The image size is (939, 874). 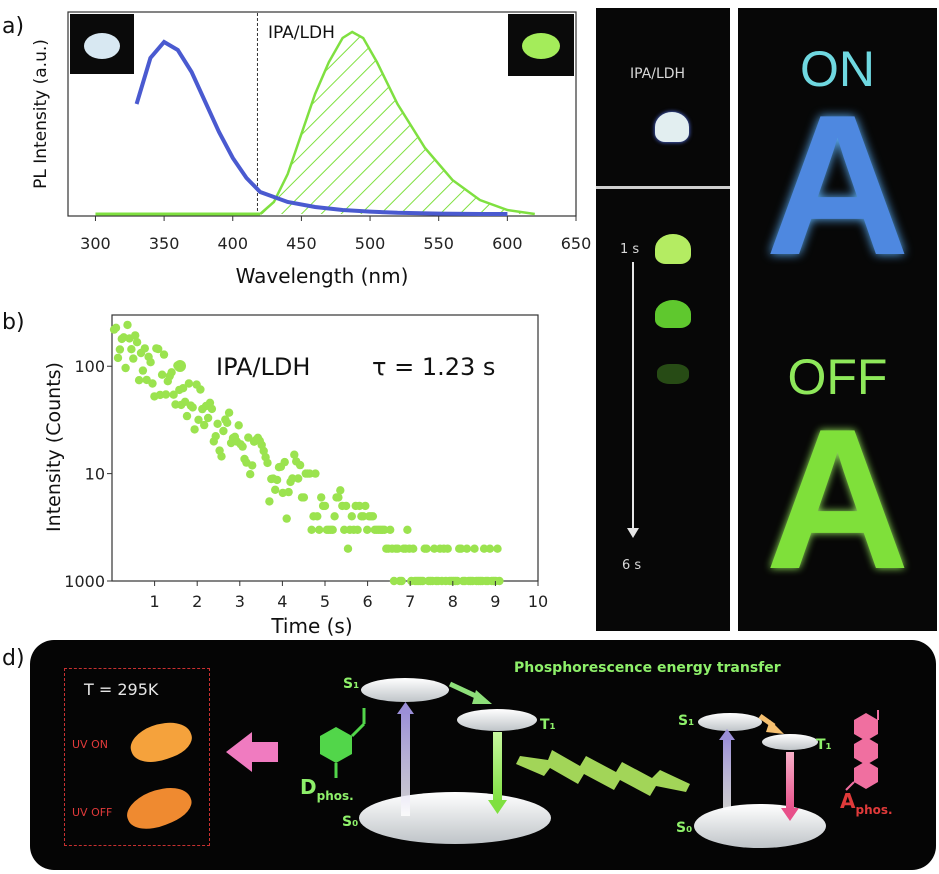 What do you see at coordinates (482, 697) in the screenshot?
I see `donor-isc-arrowhead` at bounding box center [482, 697].